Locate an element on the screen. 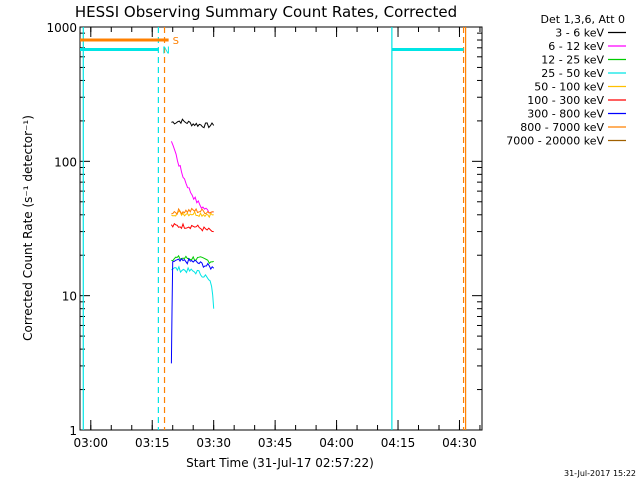 Image resolution: width=640 pixels, height=480 pixels. x-tick-label: 04:15 is located at coordinates (398, 443).